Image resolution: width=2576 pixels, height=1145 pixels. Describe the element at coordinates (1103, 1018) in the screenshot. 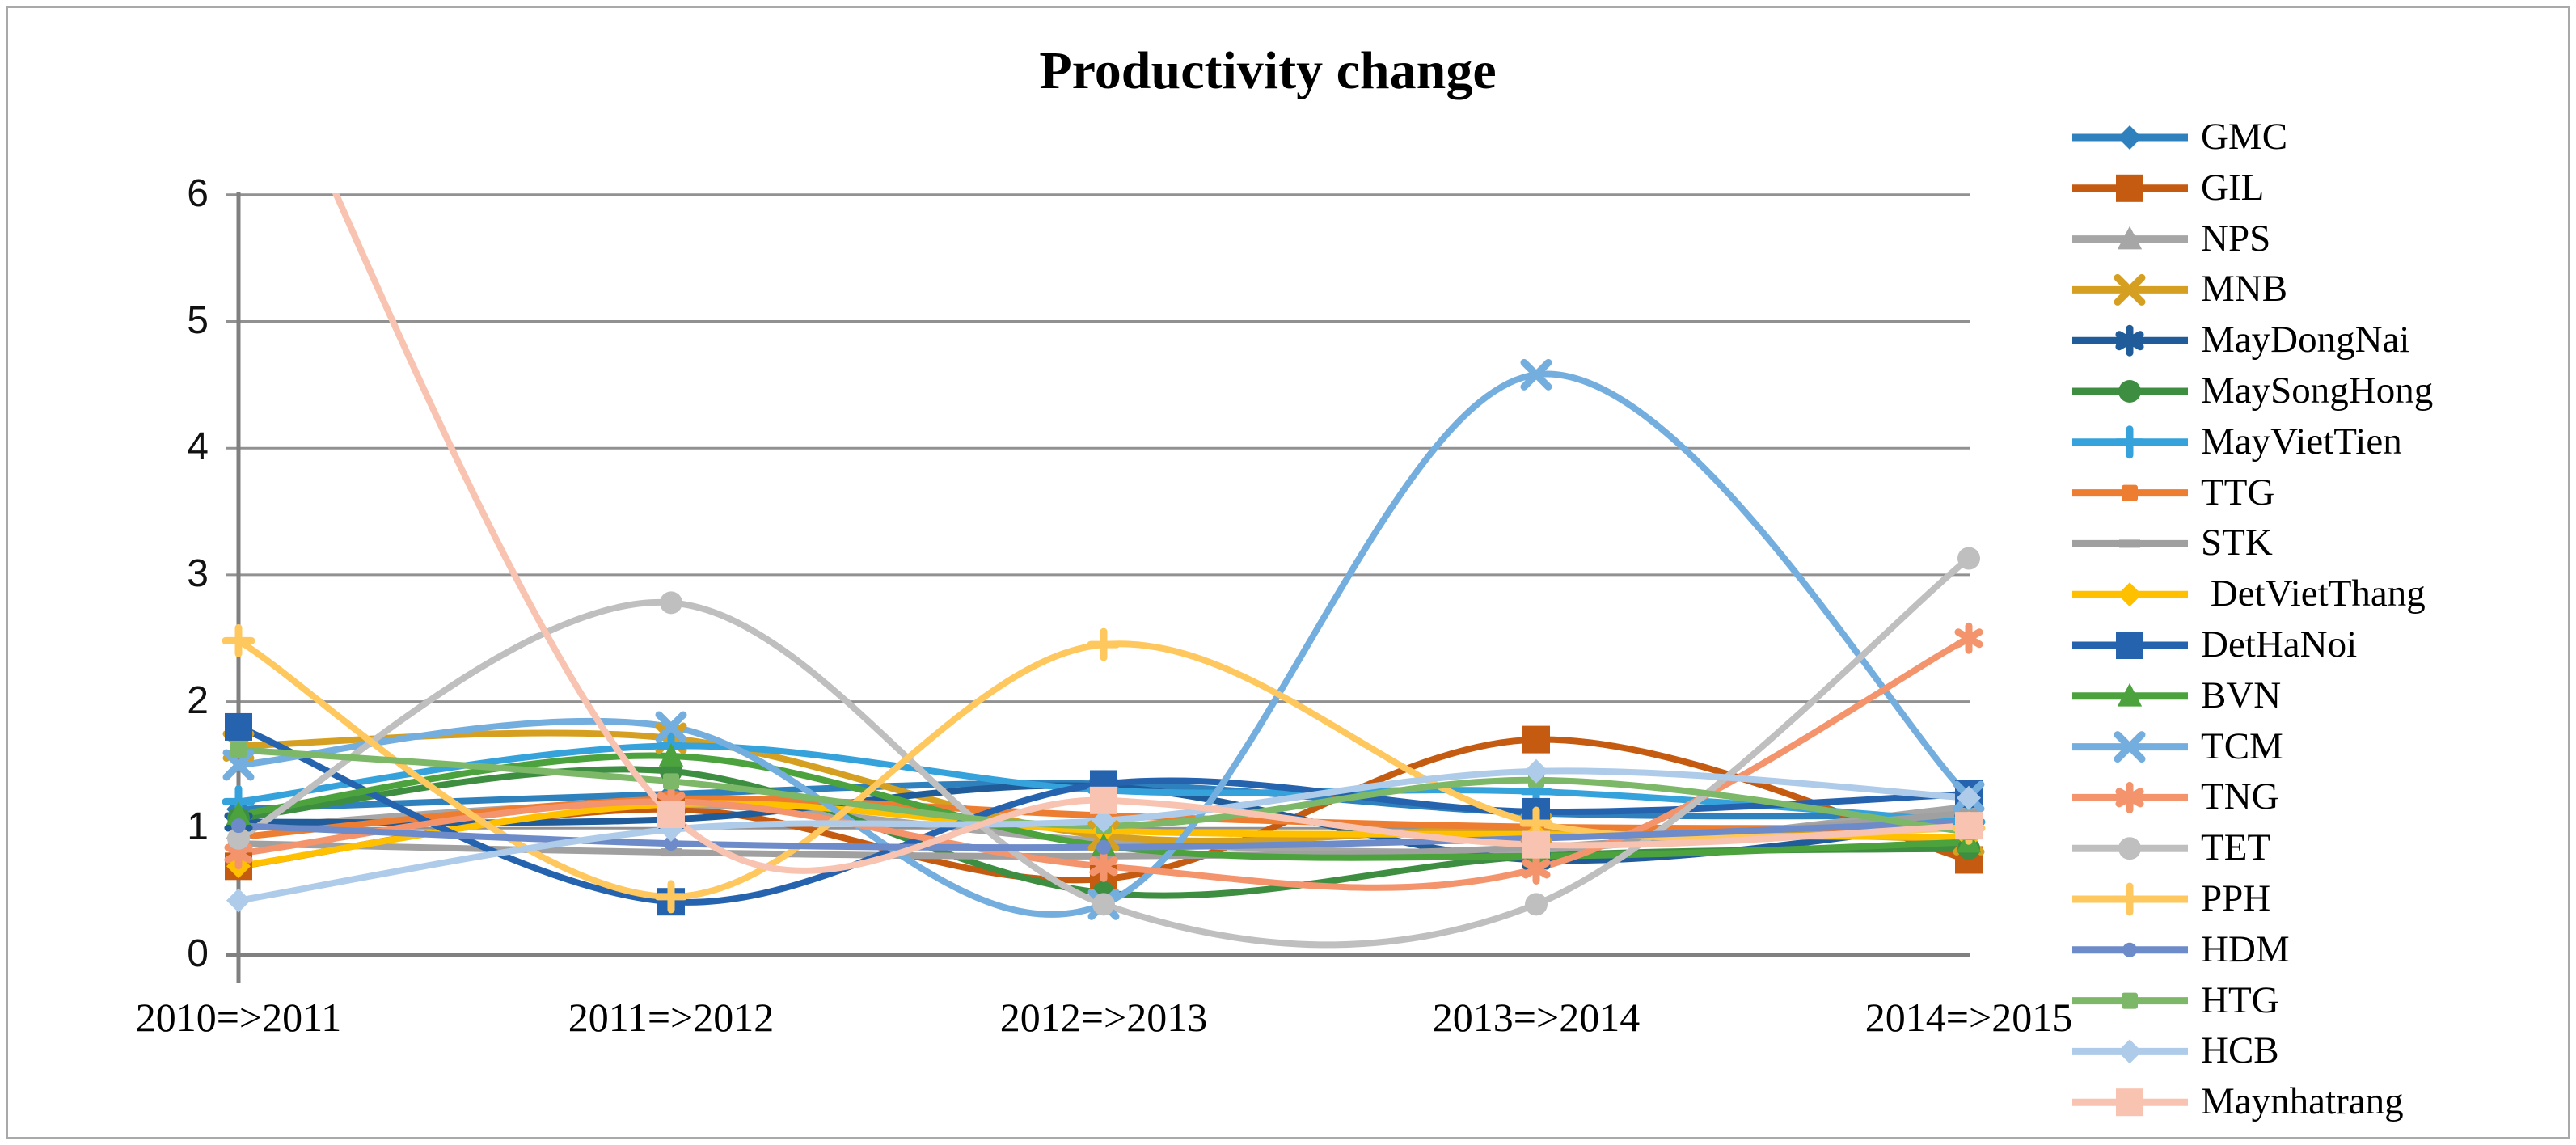

I see `x-axis-category-label: 2012=>2013` at that location.